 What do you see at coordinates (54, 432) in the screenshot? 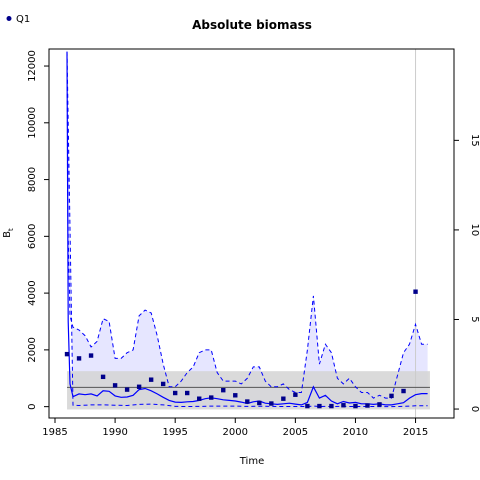
I see `x-tick-label: 1985` at bounding box center [54, 432].